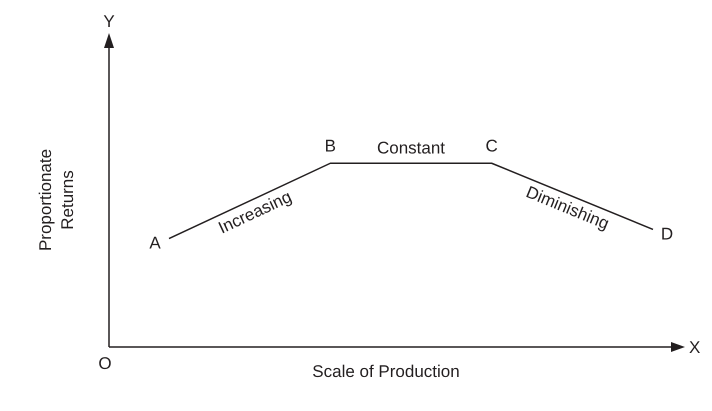 This screenshot has height=411, width=712. Describe the element at coordinates (386, 371) in the screenshot. I see `x-axis-title: Scale of Production` at that location.